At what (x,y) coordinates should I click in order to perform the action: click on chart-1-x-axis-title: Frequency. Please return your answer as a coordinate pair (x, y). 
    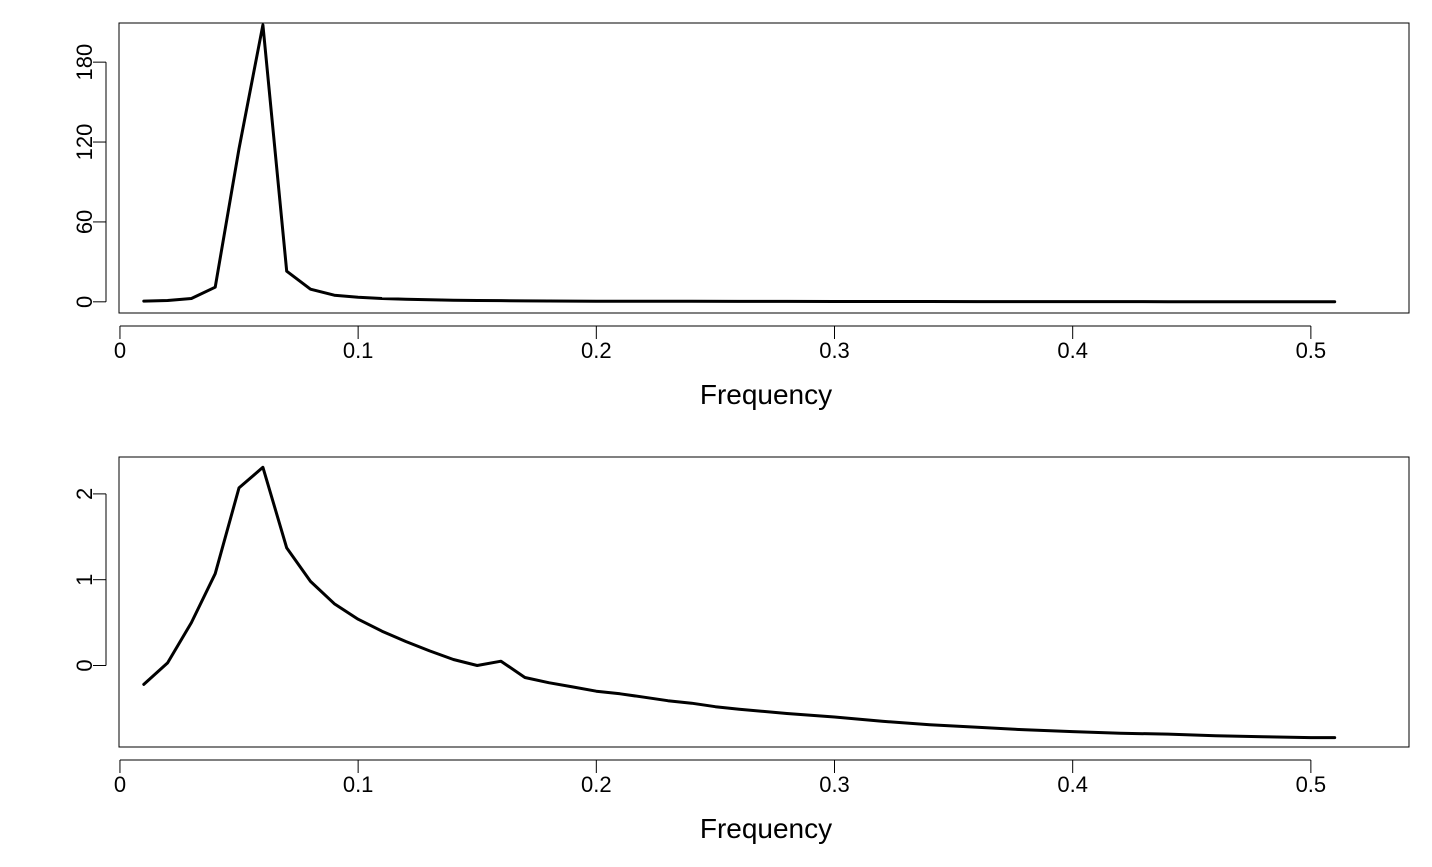
    Looking at the image, I should click on (766, 828).